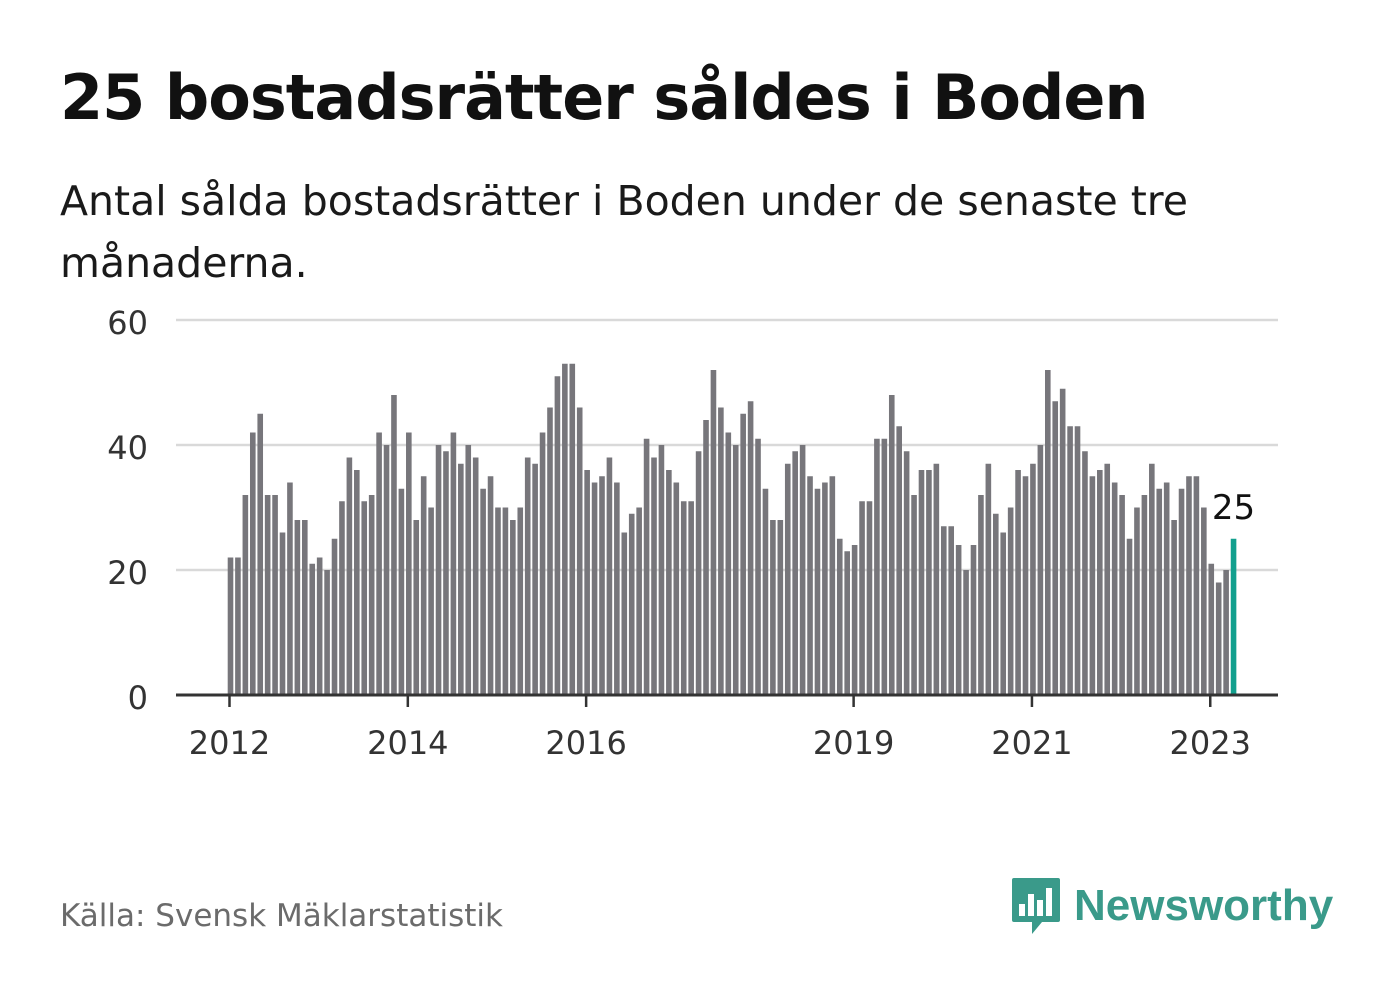 This screenshot has width=1382, height=999. I want to click on y-tick-label: 20, so click(127, 573).